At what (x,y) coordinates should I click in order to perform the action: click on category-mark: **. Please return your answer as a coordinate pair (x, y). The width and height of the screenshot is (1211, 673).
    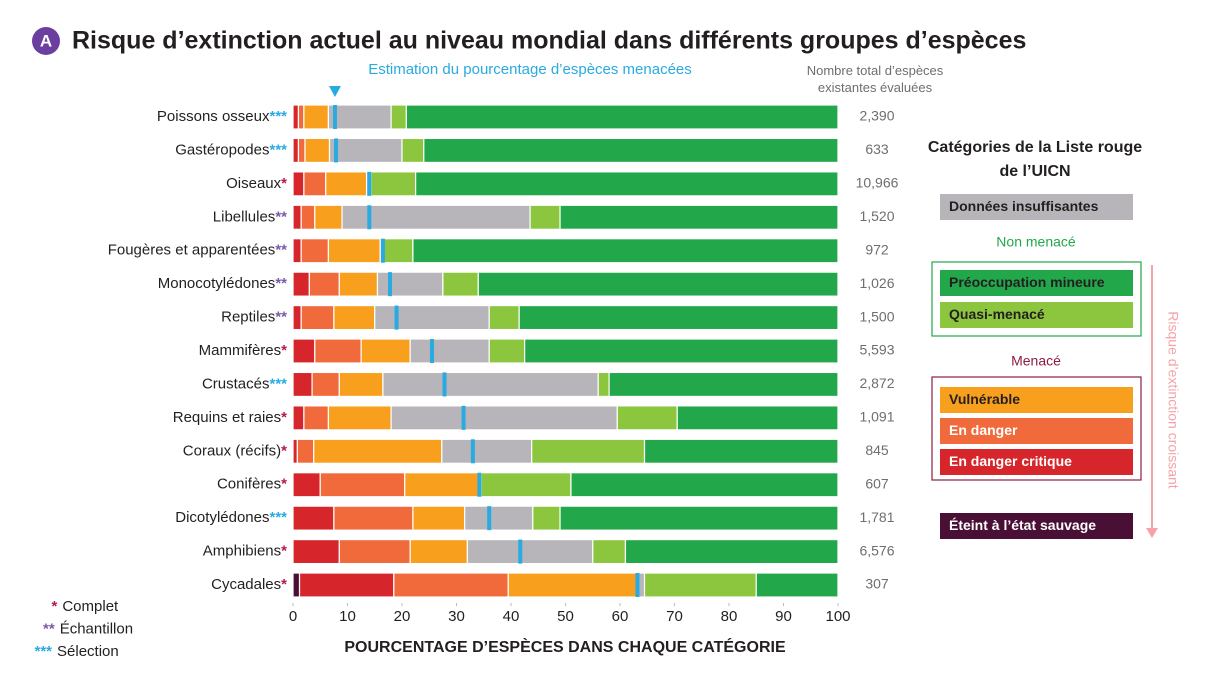
    Looking at the image, I should click on (281, 216).